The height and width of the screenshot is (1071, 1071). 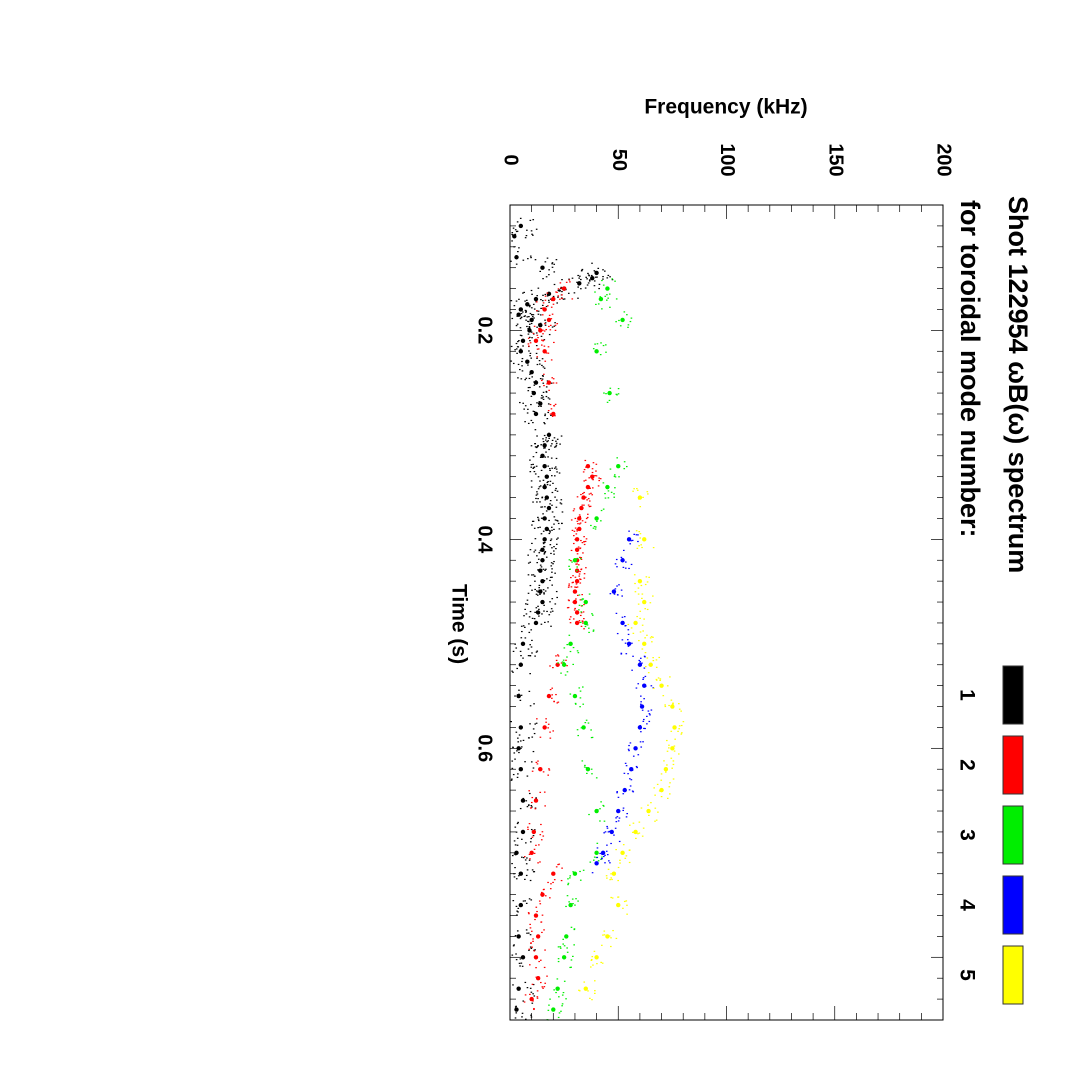 What do you see at coordinates (966, 695) in the screenshot?
I see `legend-label-1: 1` at bounding box center [966, 695].